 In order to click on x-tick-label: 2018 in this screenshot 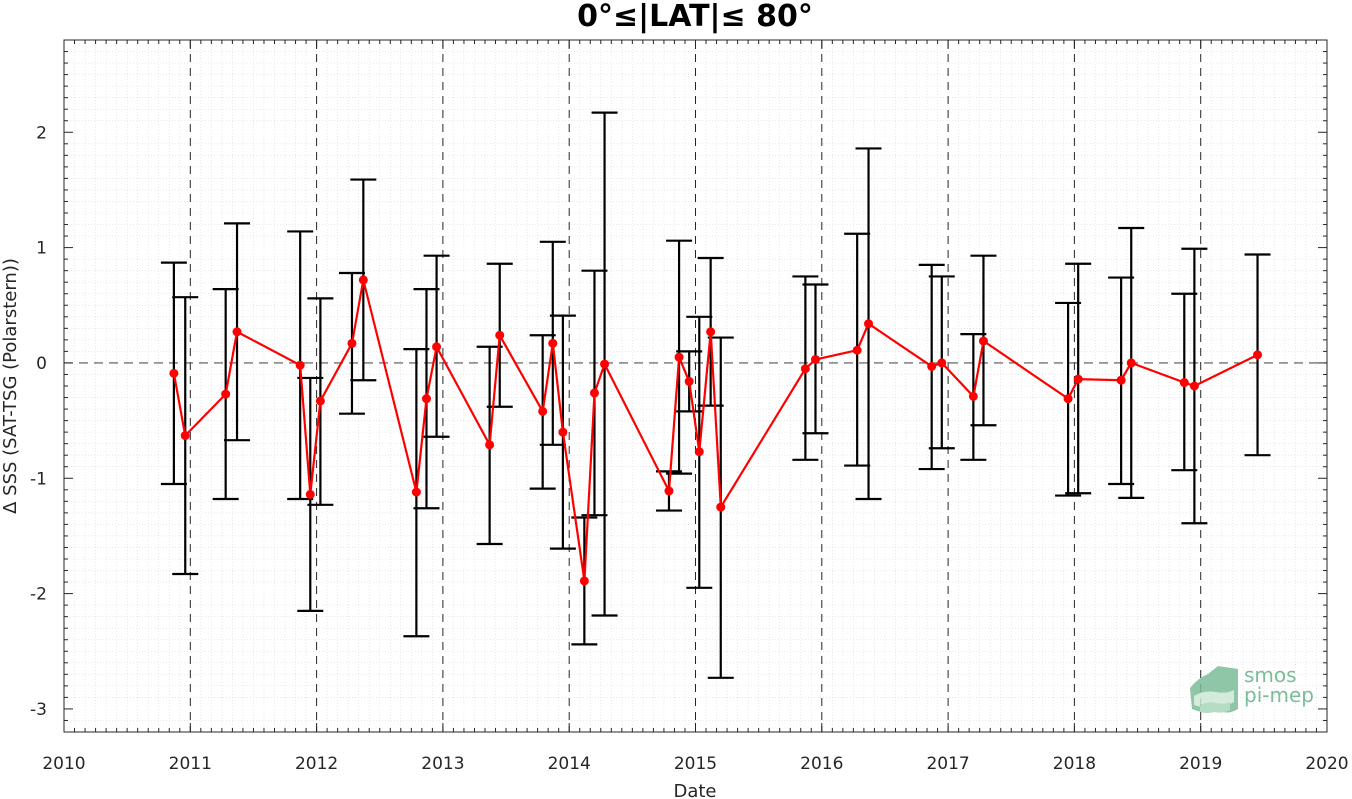, I will do `click(1074, 764)`.